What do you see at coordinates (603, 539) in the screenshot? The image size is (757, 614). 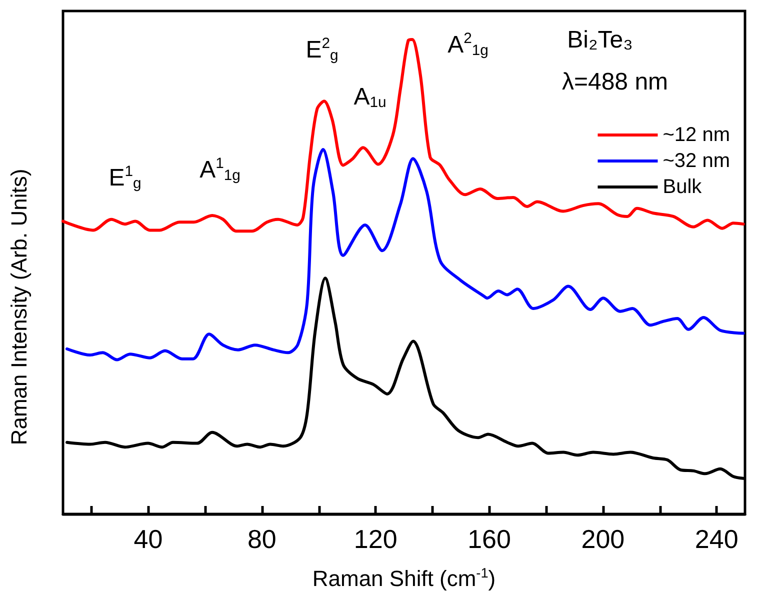 I see `x-tick-label: 200` at bounding box center [603, 539].